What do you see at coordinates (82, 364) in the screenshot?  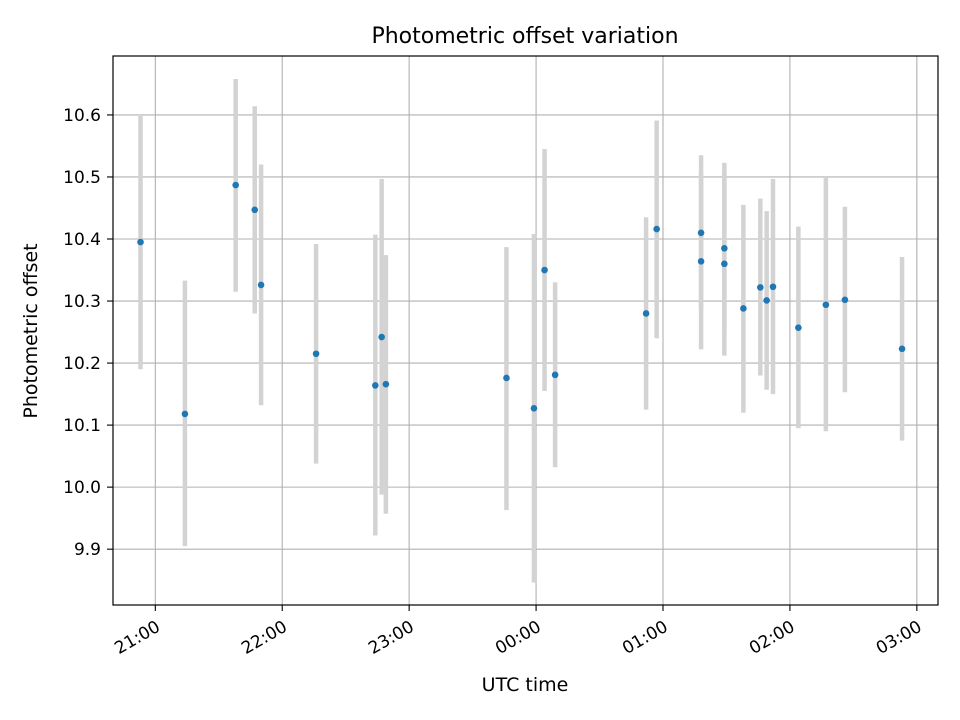 I see `y-tick-label: 10.2` at bounding box center [82, 364].